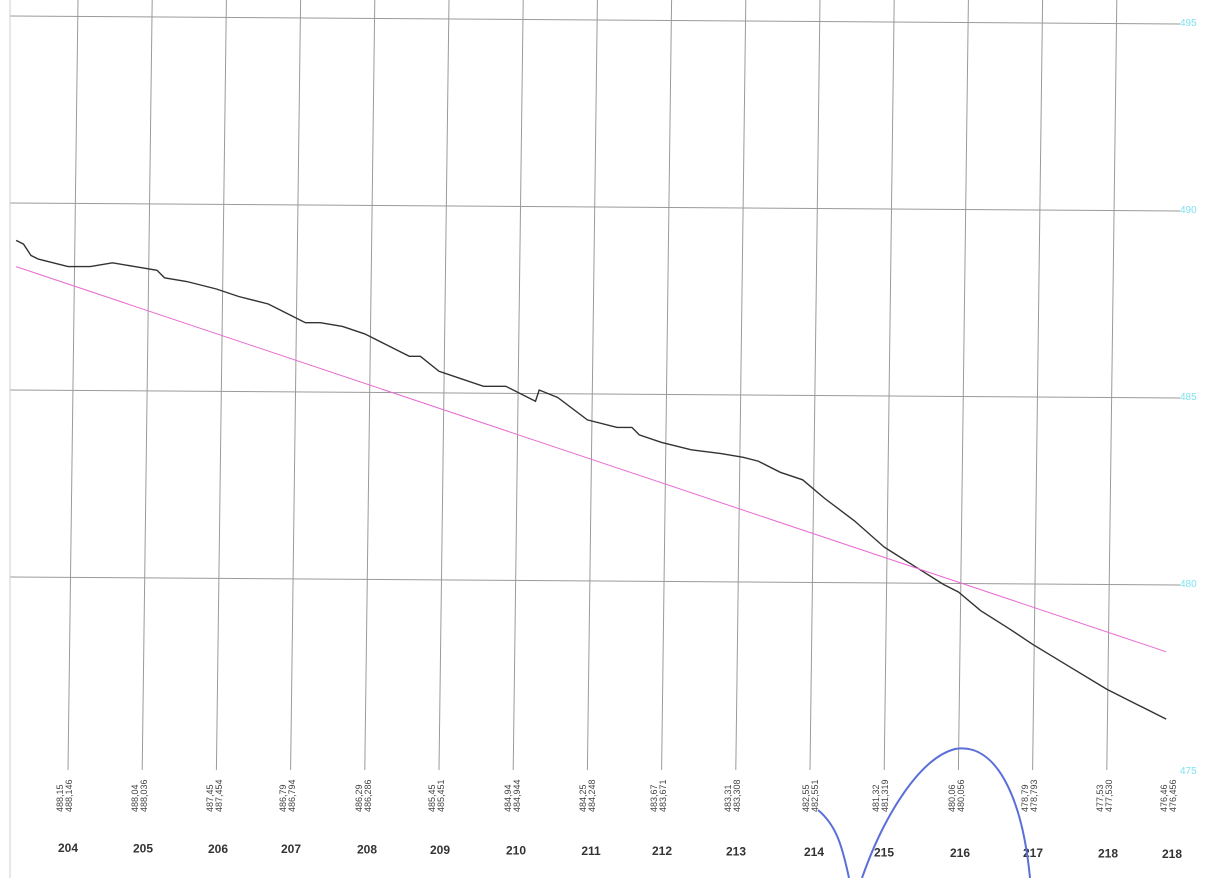 The image size is (1217, 878). Describe the element at coordinates (432, 798) in the screenshot. I see `station-value-label: 485,45` at that location.